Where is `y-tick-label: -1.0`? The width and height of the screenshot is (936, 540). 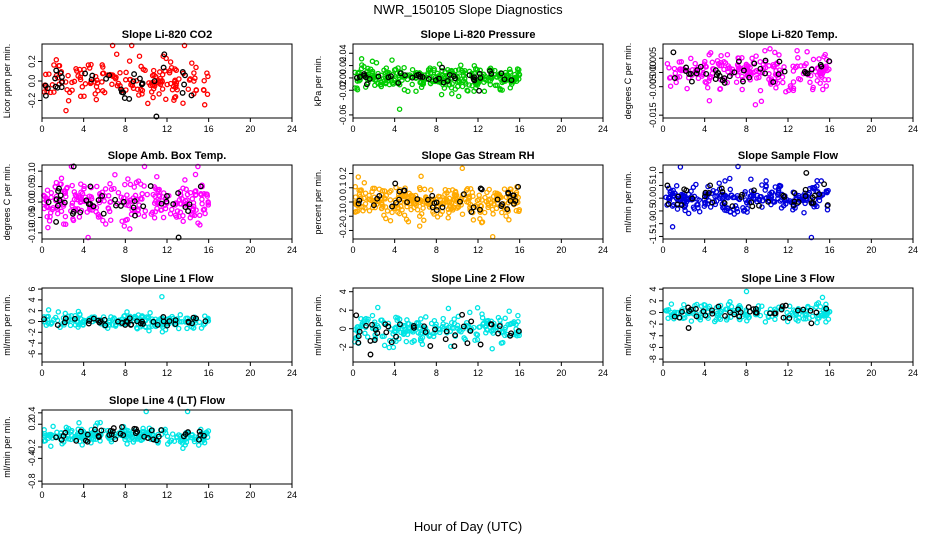 y-tick-label: -1.0 is located at coordinates (653, 224).